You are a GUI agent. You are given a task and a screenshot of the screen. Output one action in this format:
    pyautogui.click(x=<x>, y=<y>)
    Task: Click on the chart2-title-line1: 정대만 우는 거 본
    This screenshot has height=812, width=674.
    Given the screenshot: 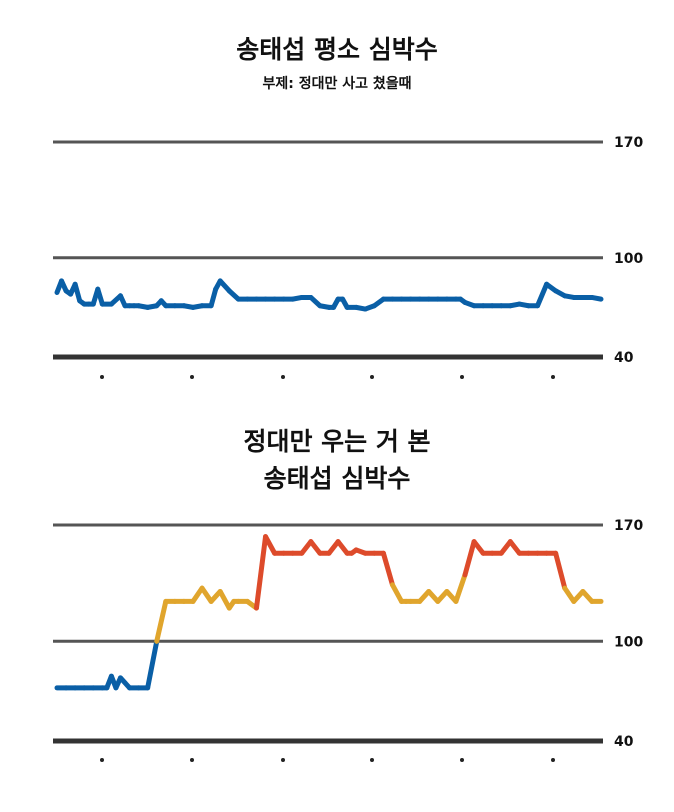 What is the action you would take?
    pyautogui.click(x=337, y=441)
    